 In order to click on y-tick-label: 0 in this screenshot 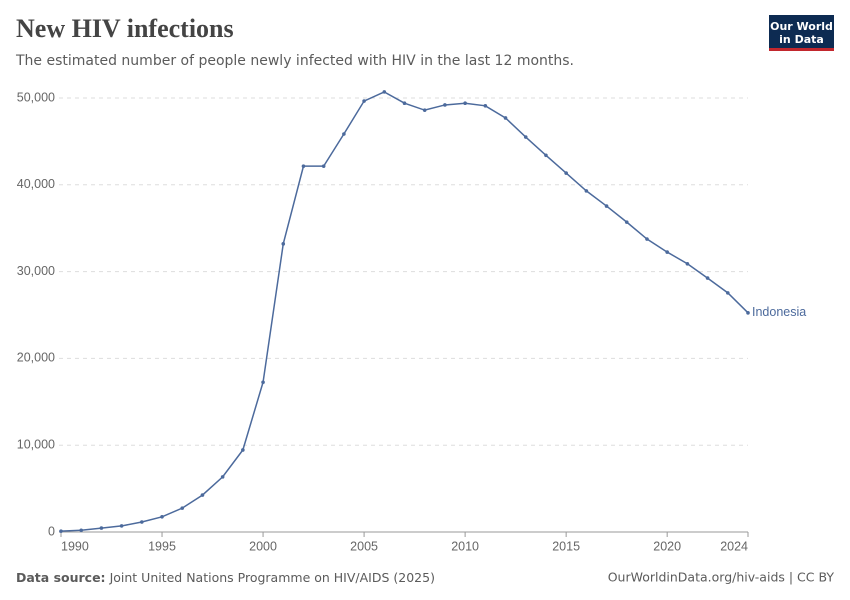, I will do `click(51, 531)`.